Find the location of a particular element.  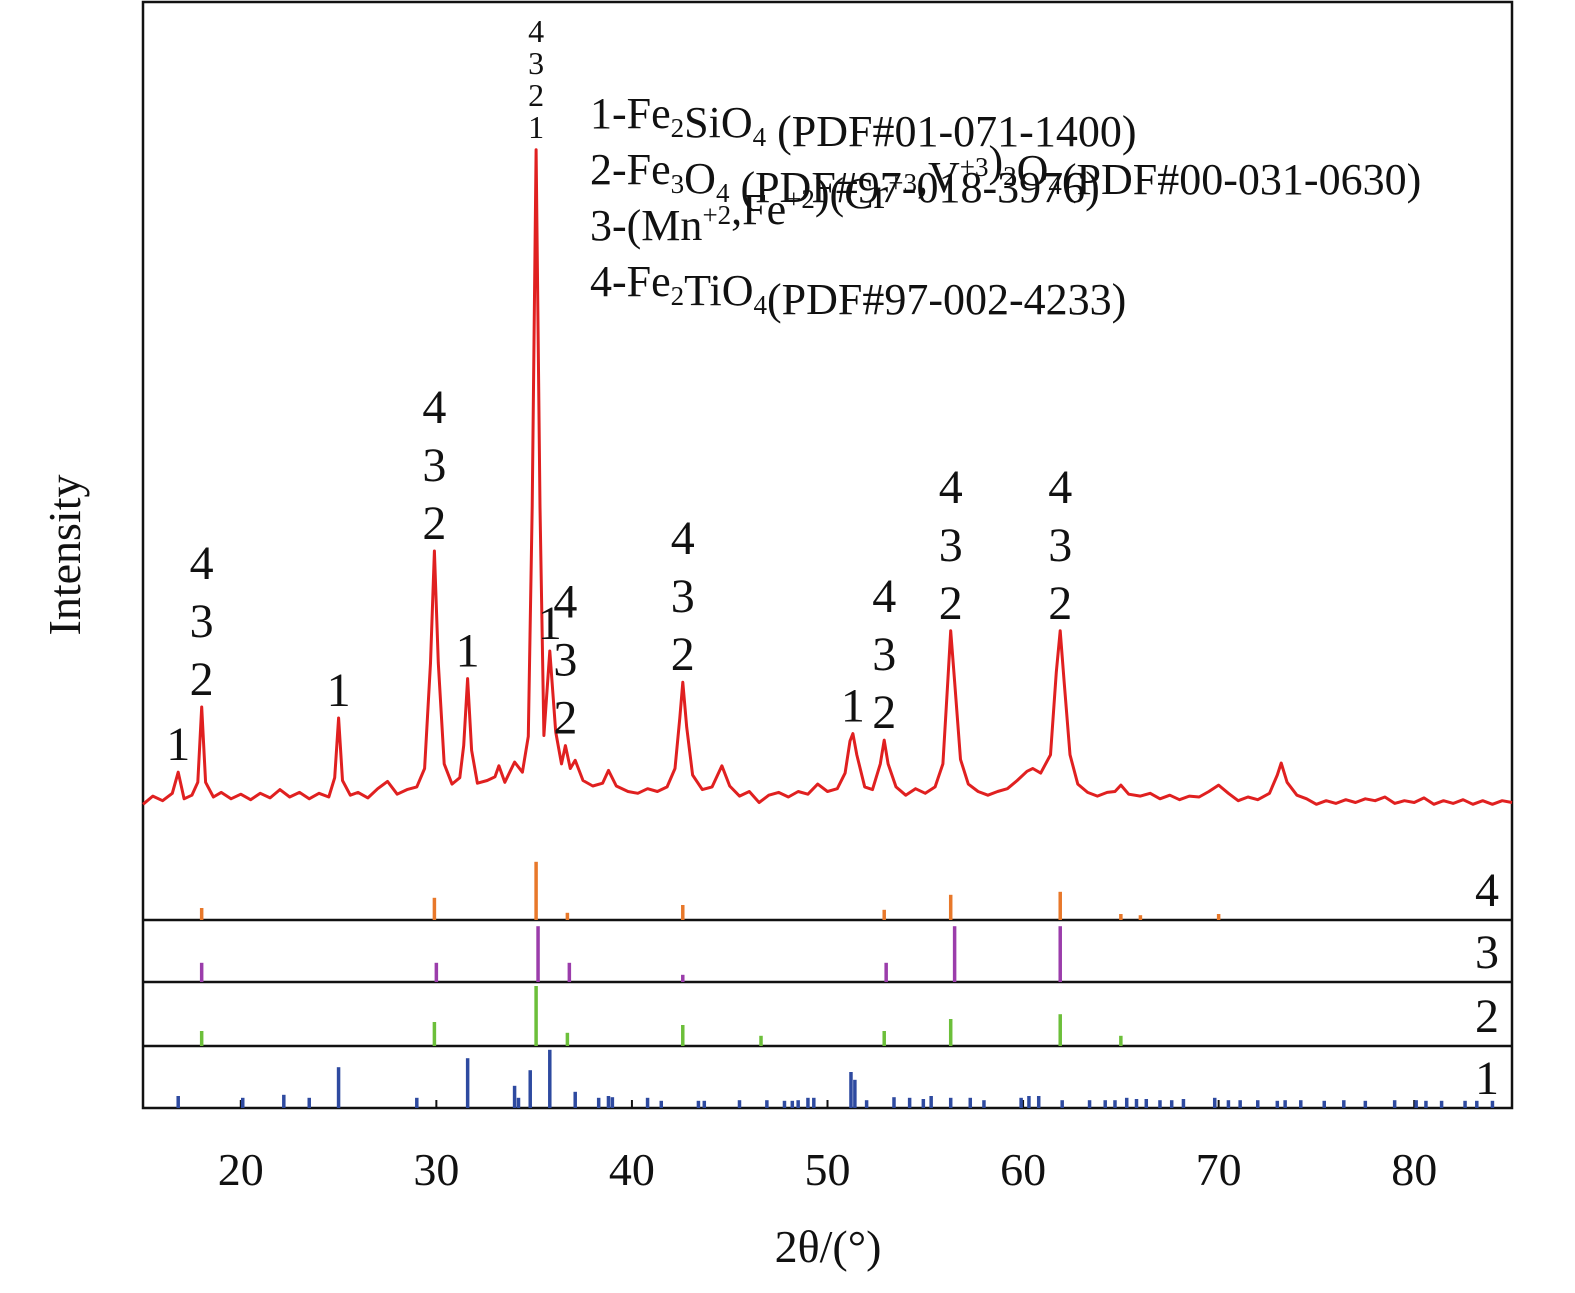

legend-text: (PDF#97-018-3976) is located at coordinates (914, 187).